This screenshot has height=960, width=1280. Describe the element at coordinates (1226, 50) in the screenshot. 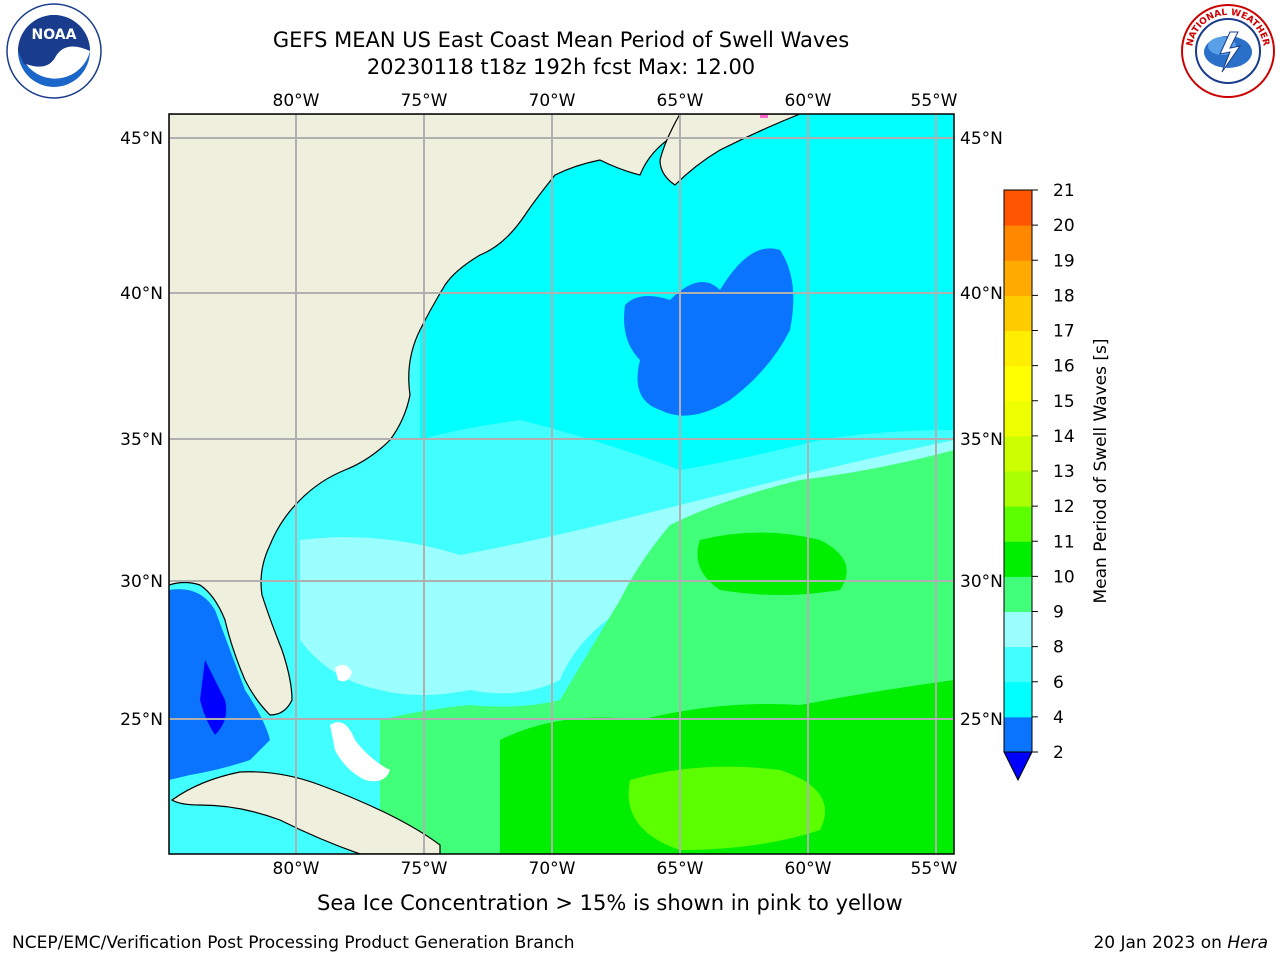

I see `nws-logo: NATIONAL WEATHER SERVICE` at that location.